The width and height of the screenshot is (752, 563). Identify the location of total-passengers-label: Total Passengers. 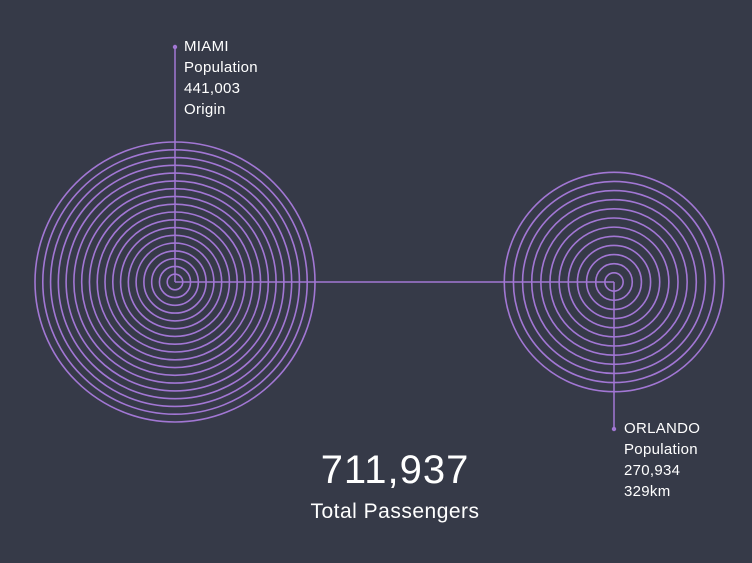
(395, 511).